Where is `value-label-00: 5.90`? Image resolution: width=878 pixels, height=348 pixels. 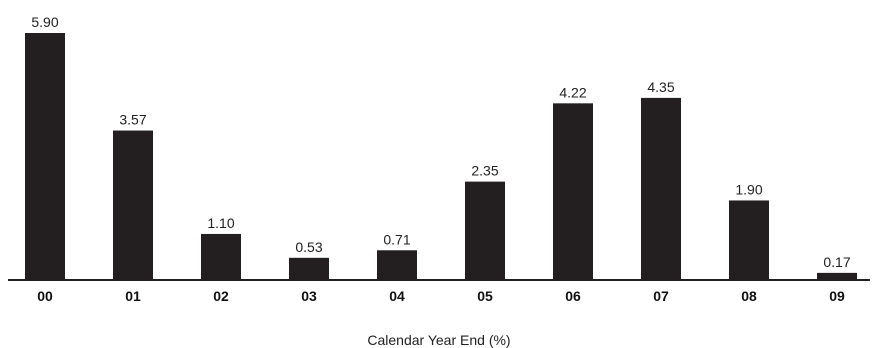 value-label-00: 5.90 is located at coordinates (44, 22).